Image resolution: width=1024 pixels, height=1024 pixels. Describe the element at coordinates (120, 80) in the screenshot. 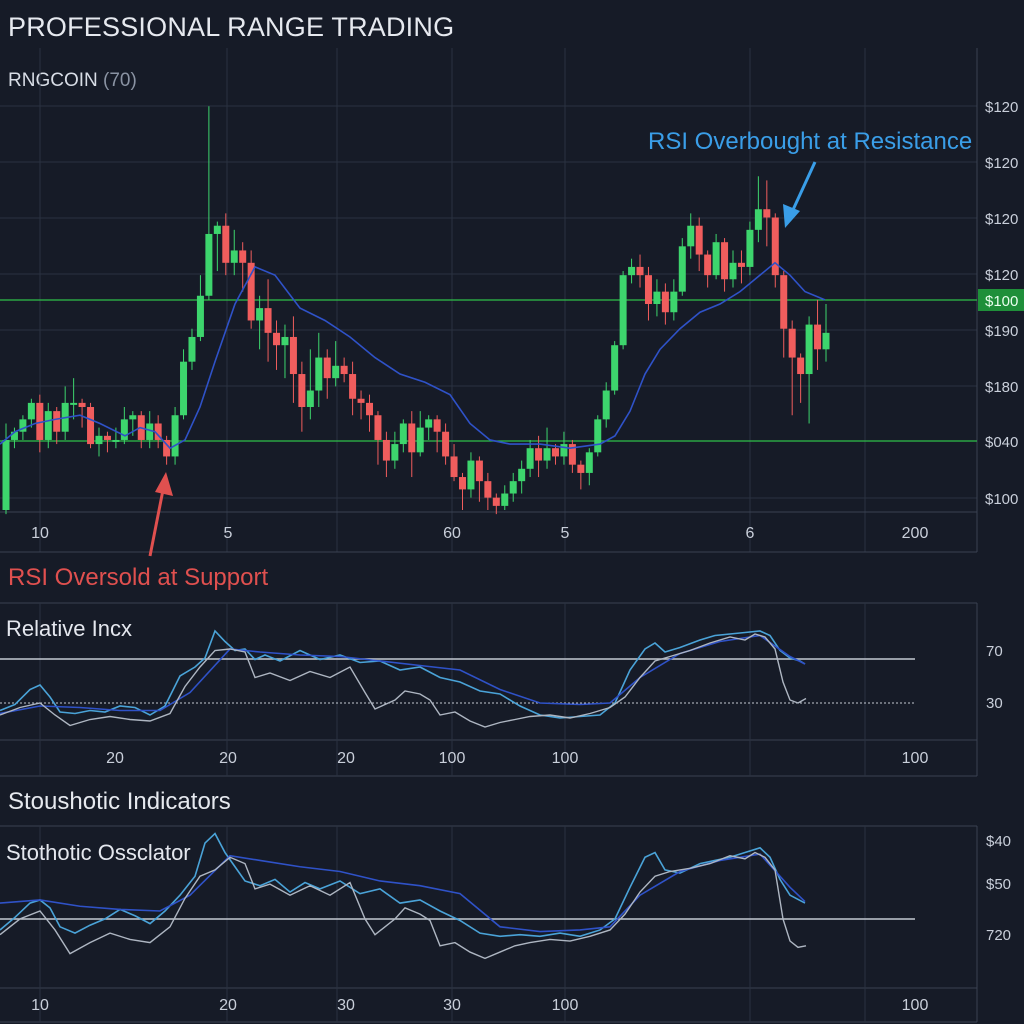

I see `symbol-period: (70)` at that location.